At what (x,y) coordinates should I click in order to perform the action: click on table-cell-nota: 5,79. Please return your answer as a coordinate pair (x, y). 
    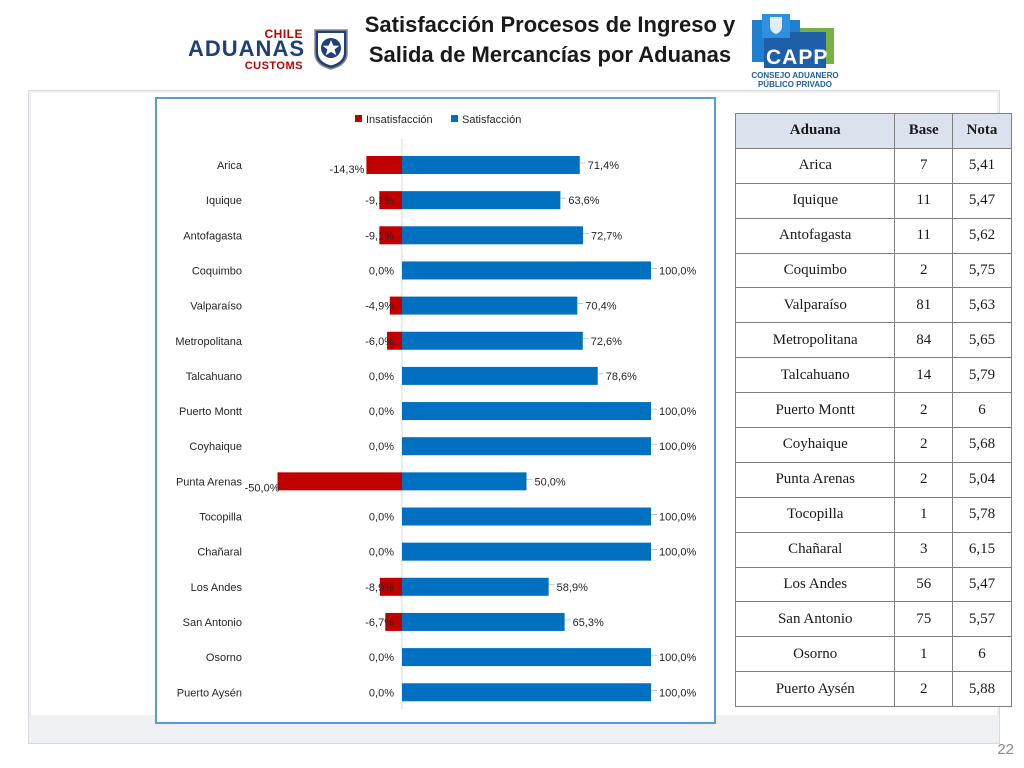
    Looking at the image, I should click on (982, 375).